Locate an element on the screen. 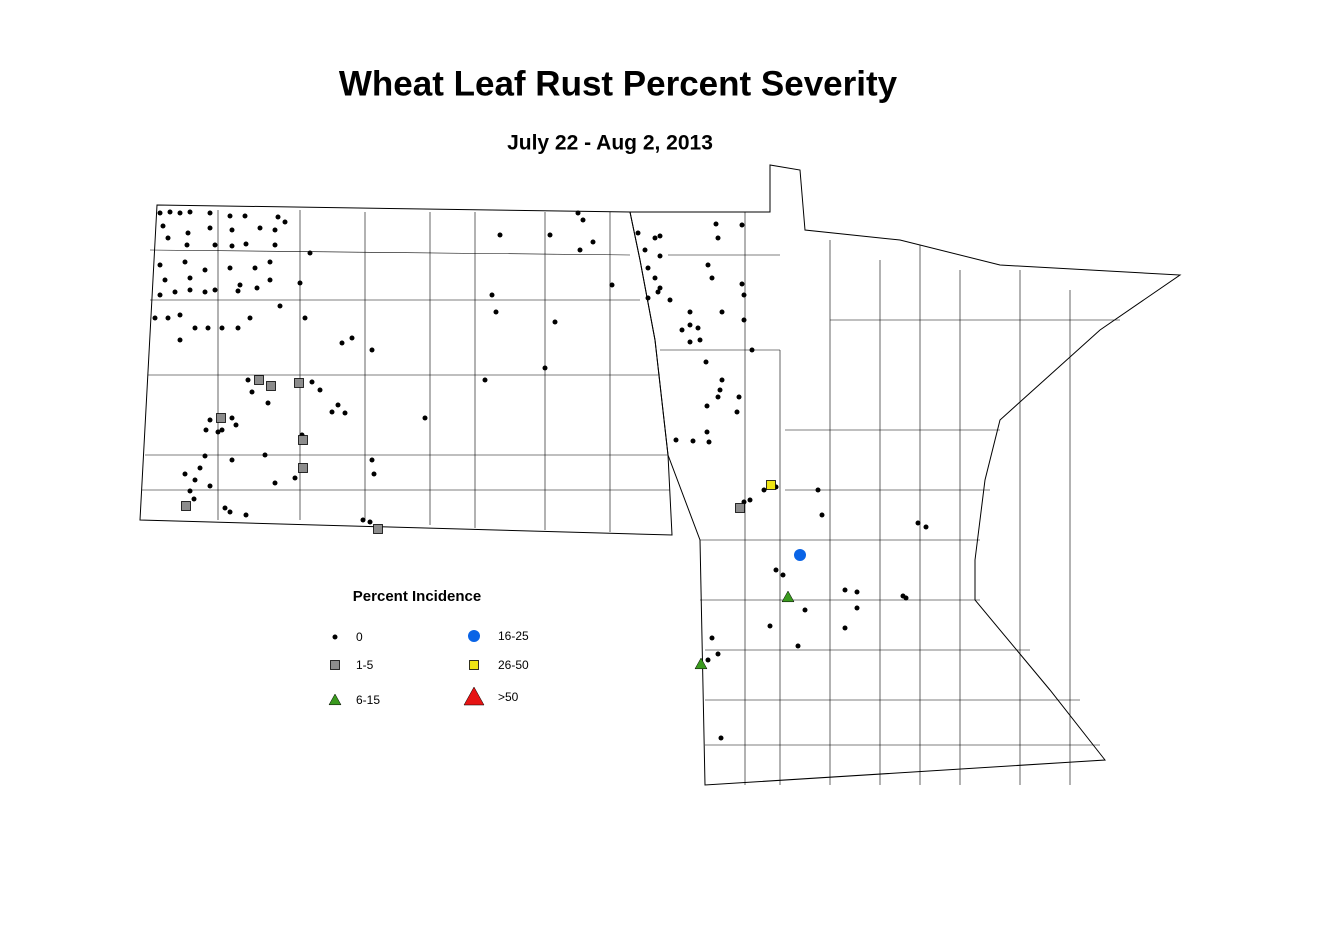 The width and height of the screenshot is (1341, 926). legend-label: 0 is located at coordinates (359, 637).